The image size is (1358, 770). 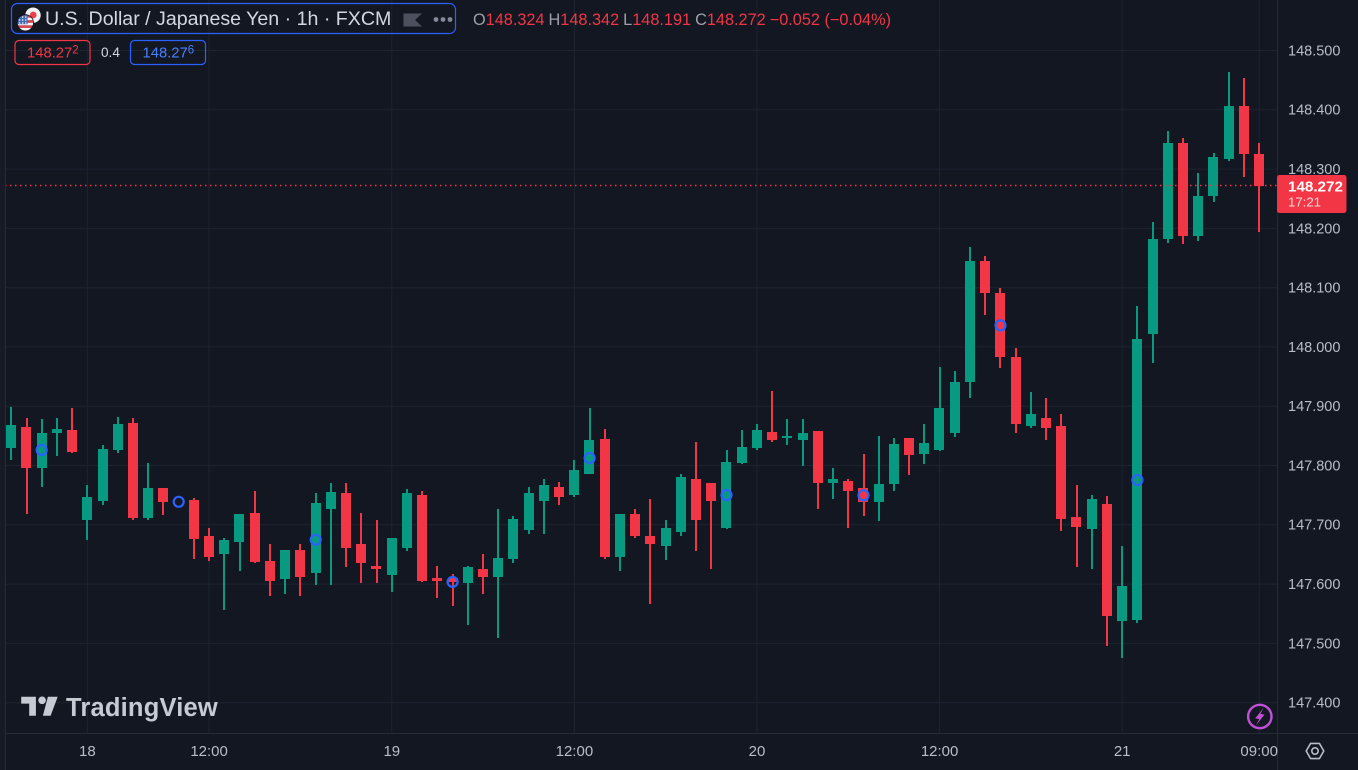 I want to click on svg-text: 147.800, so click(x=1314, y=466).